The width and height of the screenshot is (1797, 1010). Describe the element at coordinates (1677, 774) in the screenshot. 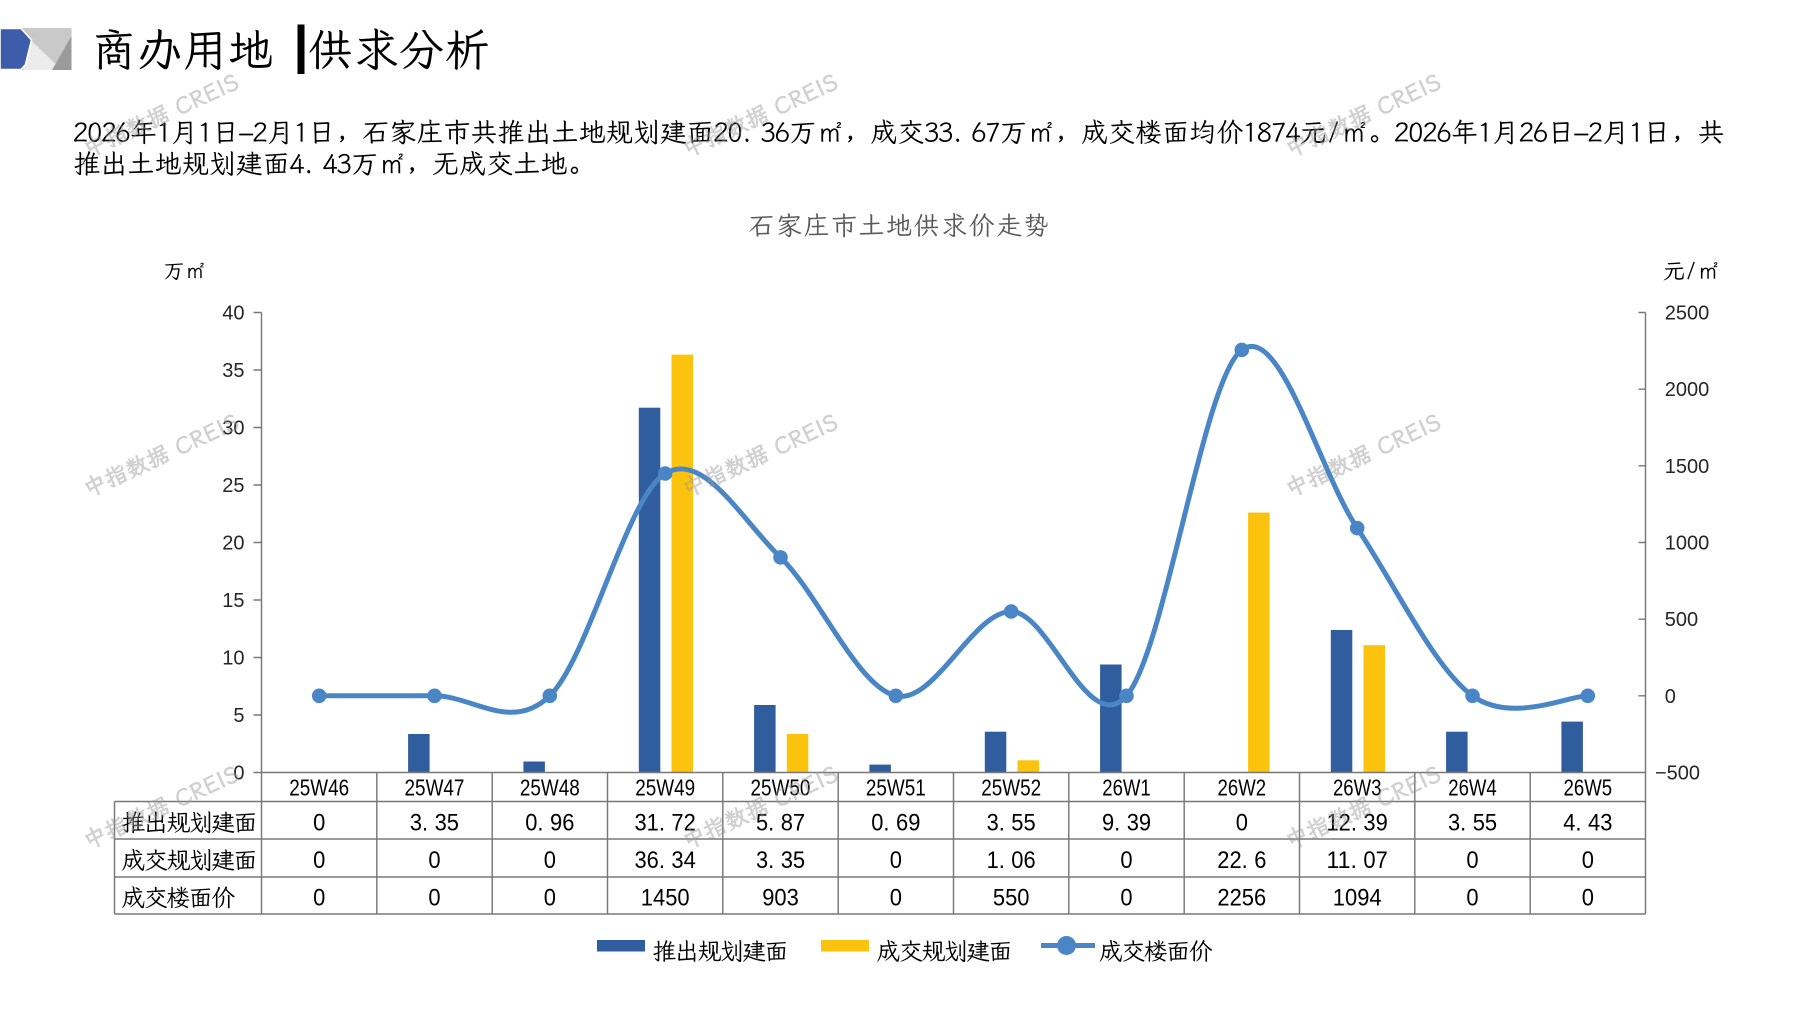

I see `svg-text: −500` at that location.